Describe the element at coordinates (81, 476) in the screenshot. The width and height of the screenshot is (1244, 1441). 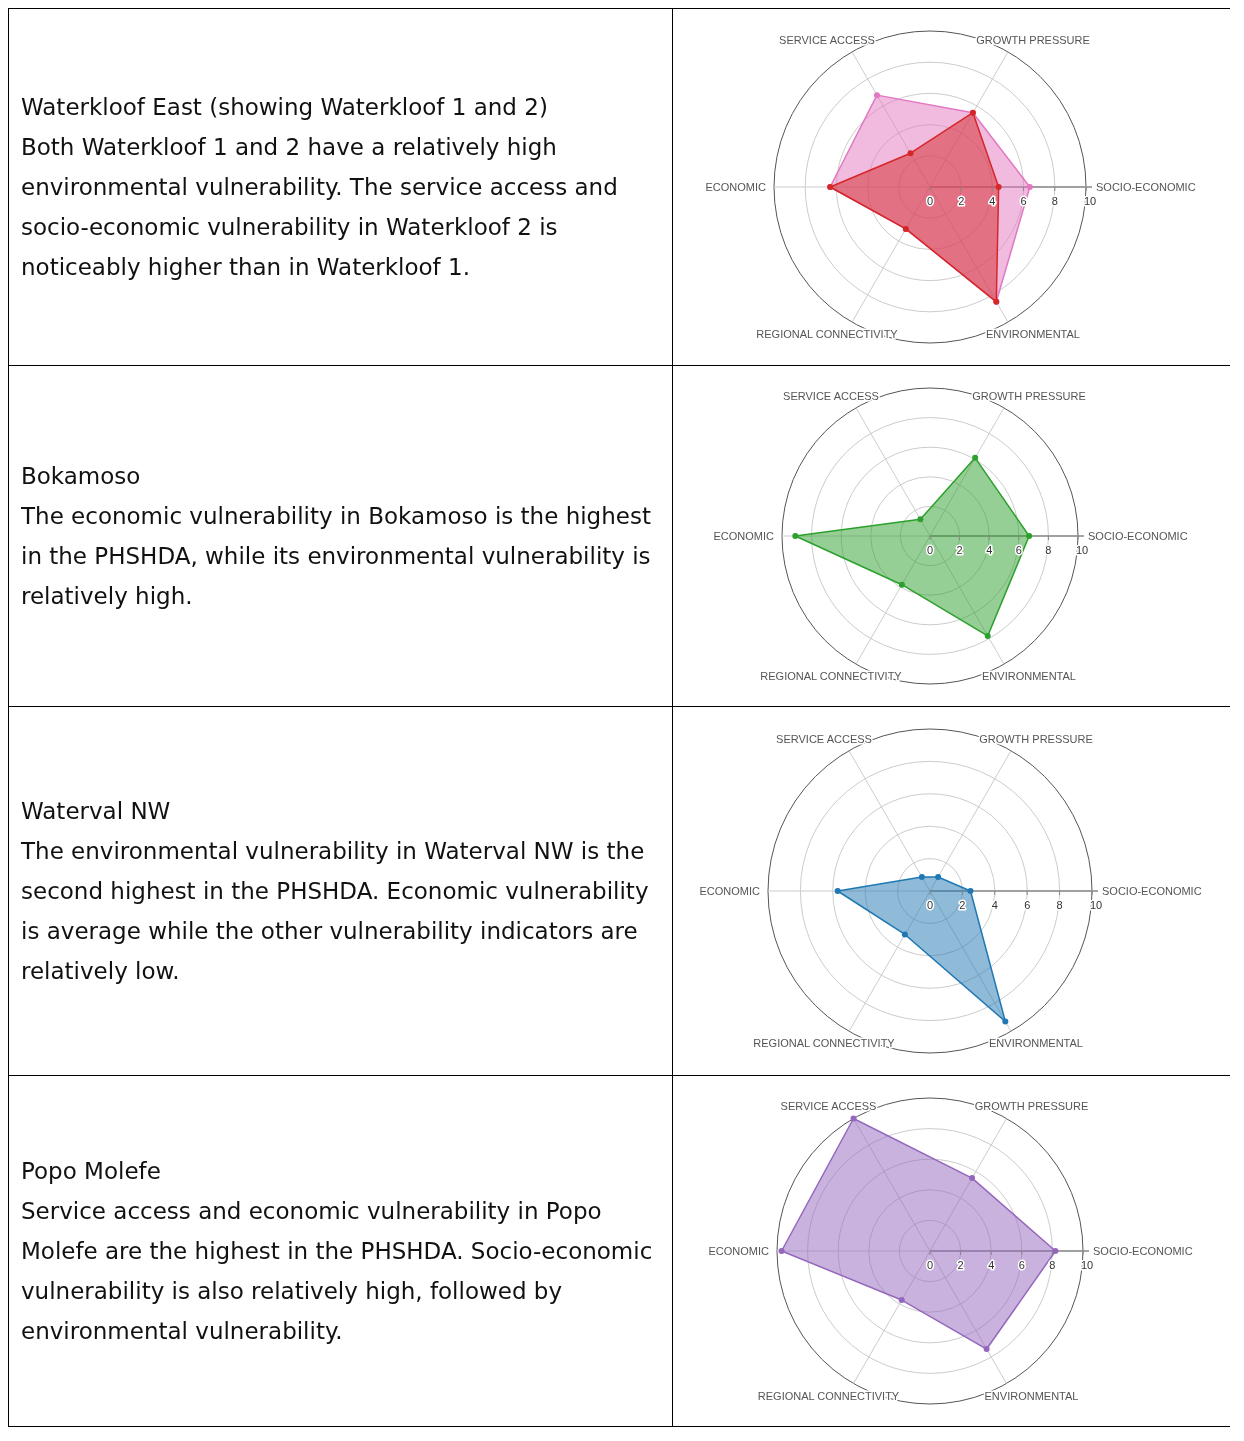
I see `text: Bokamoso` at that location.